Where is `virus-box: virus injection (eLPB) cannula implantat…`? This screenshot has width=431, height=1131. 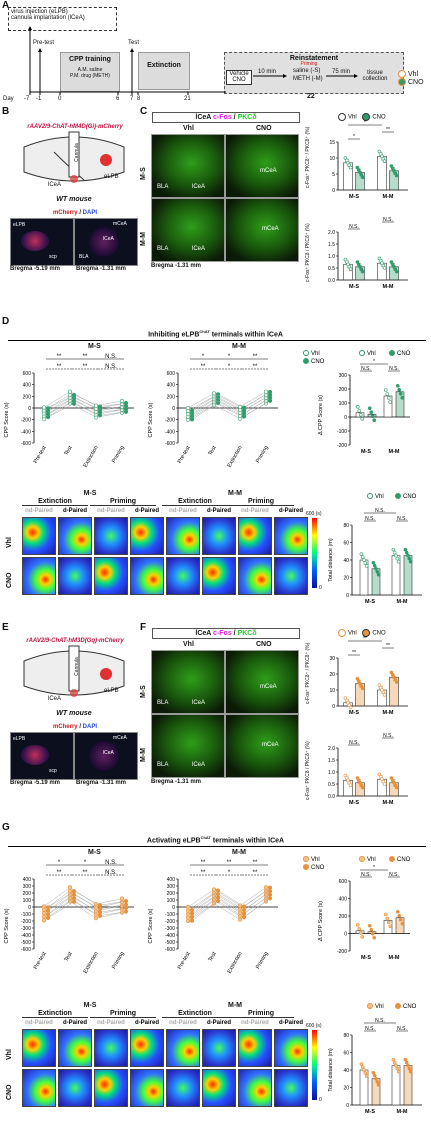 virus-box: virus injection (eLPB) cannula implantat… is located at coordinates (62, 19).